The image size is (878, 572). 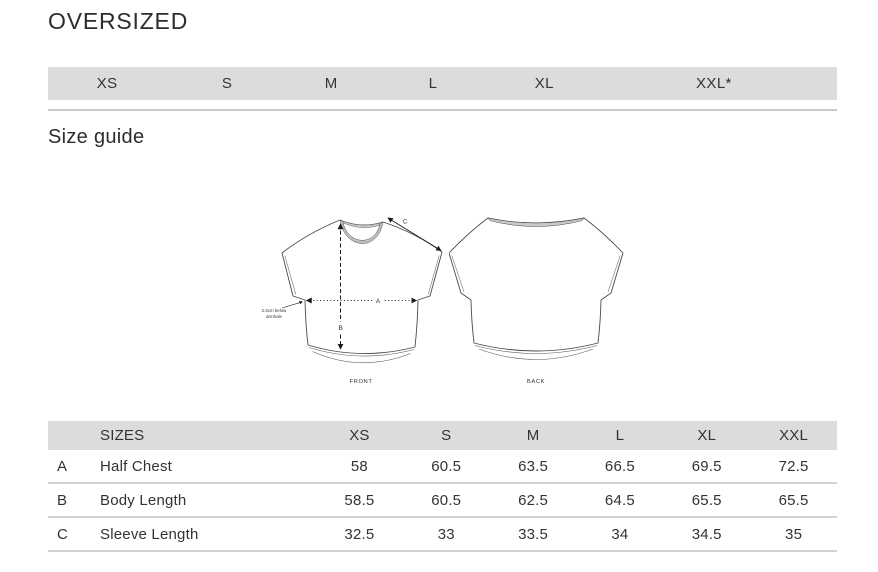 I want to click on row-letter: A, so click(x=62, y=466).